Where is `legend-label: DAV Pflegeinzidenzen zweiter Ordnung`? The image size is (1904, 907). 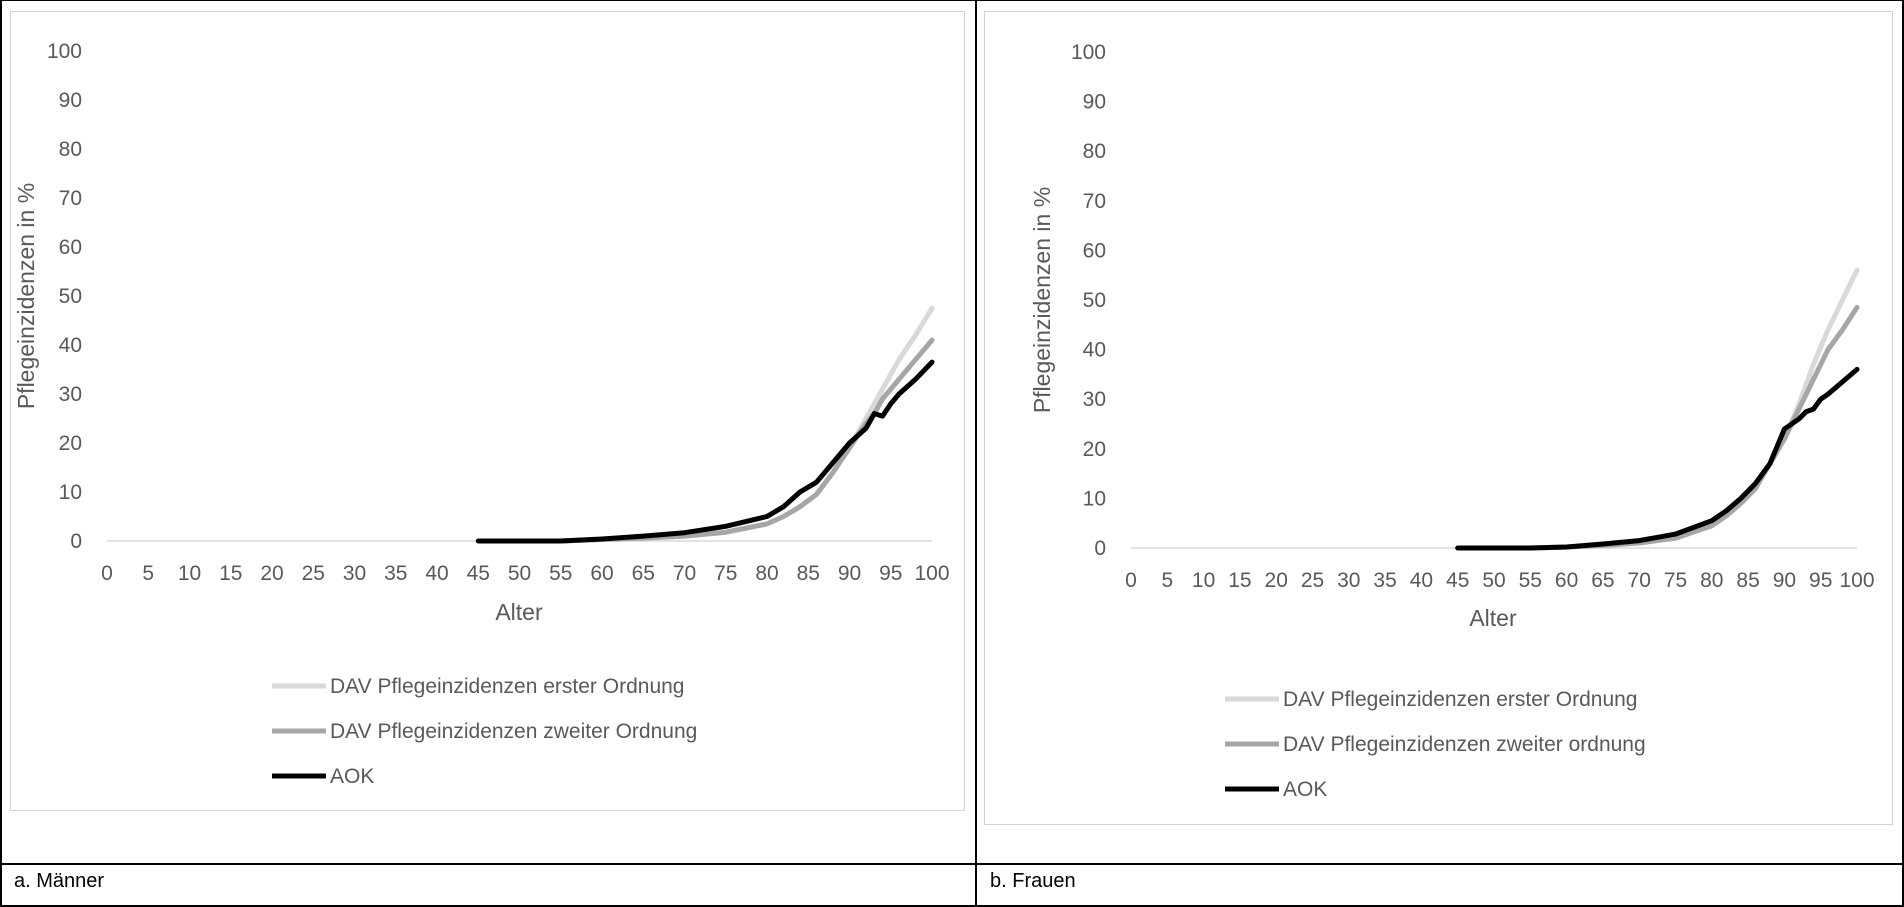
legend-label: DAV Pflegeinzidenzen zweiter Ordnung is located at coordinates (513, 731).